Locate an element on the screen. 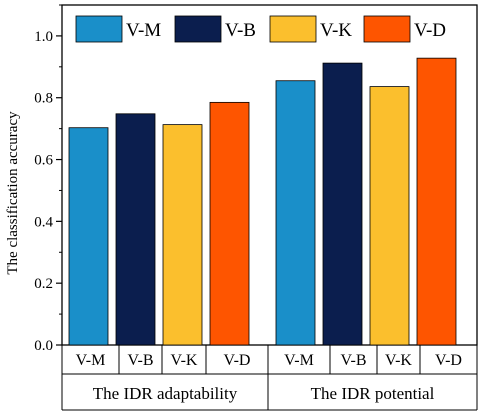  y-tick-label: 0.8 is located at coordinates (43, 99).